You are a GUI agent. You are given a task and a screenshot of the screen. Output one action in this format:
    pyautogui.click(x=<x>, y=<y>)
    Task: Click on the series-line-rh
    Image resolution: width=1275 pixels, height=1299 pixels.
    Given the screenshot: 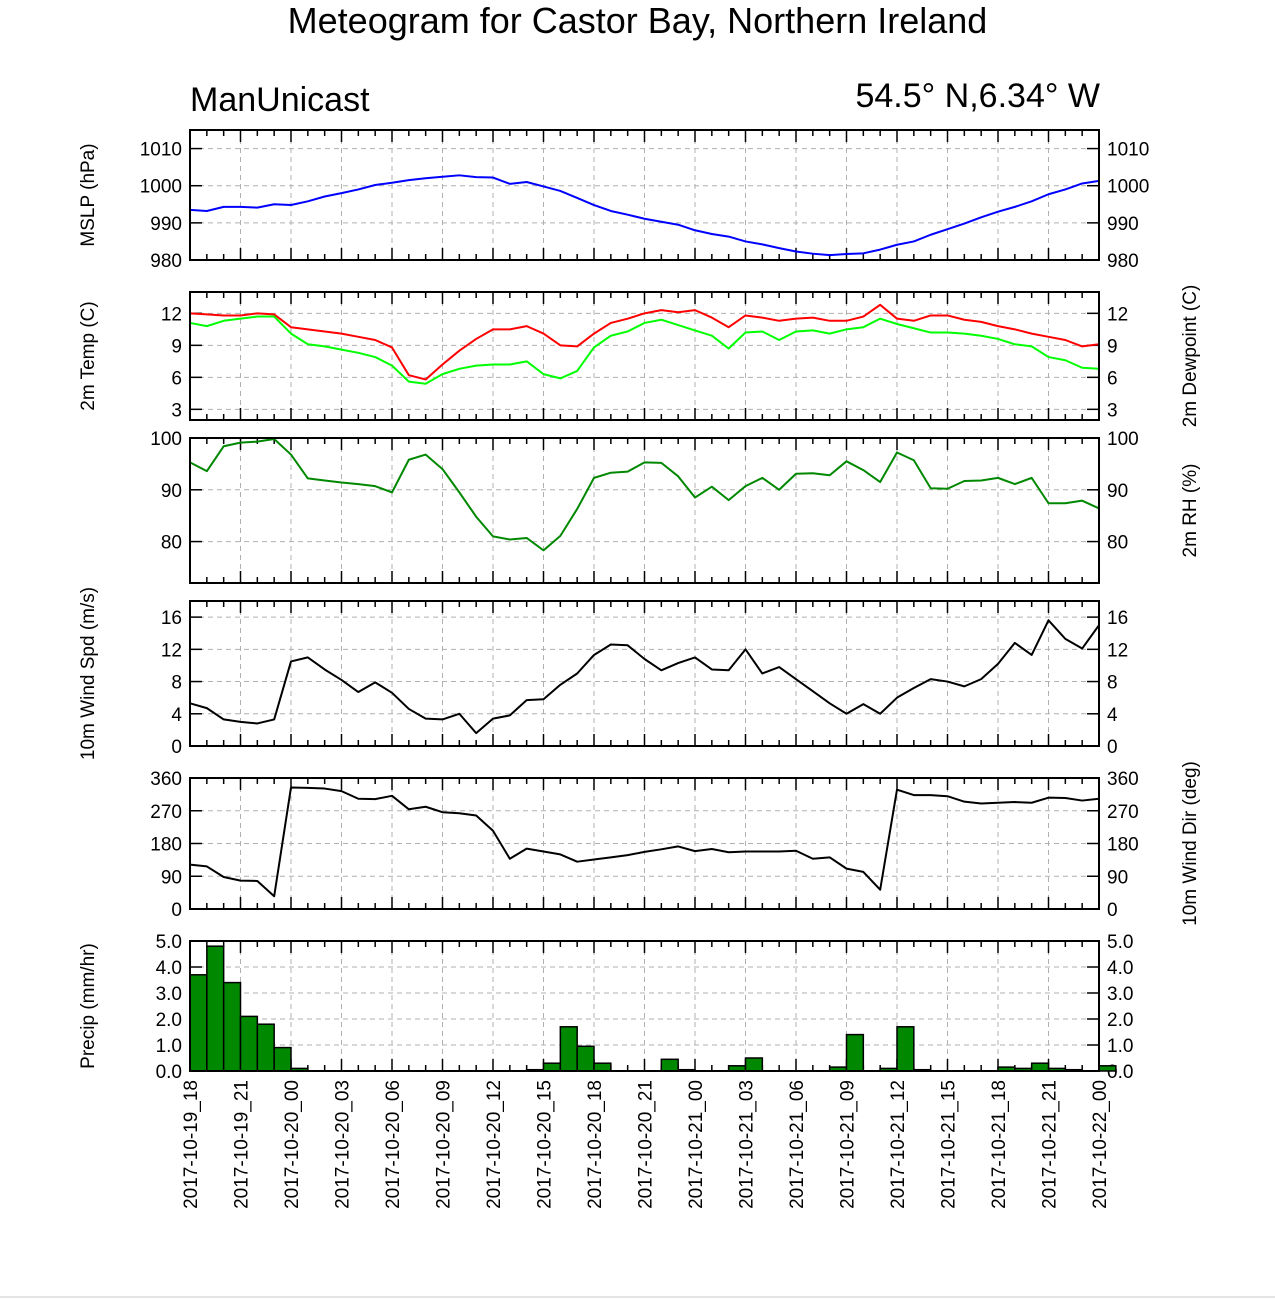 What is the action you would take?
    pyautogui.click(x=644, y=495)
    